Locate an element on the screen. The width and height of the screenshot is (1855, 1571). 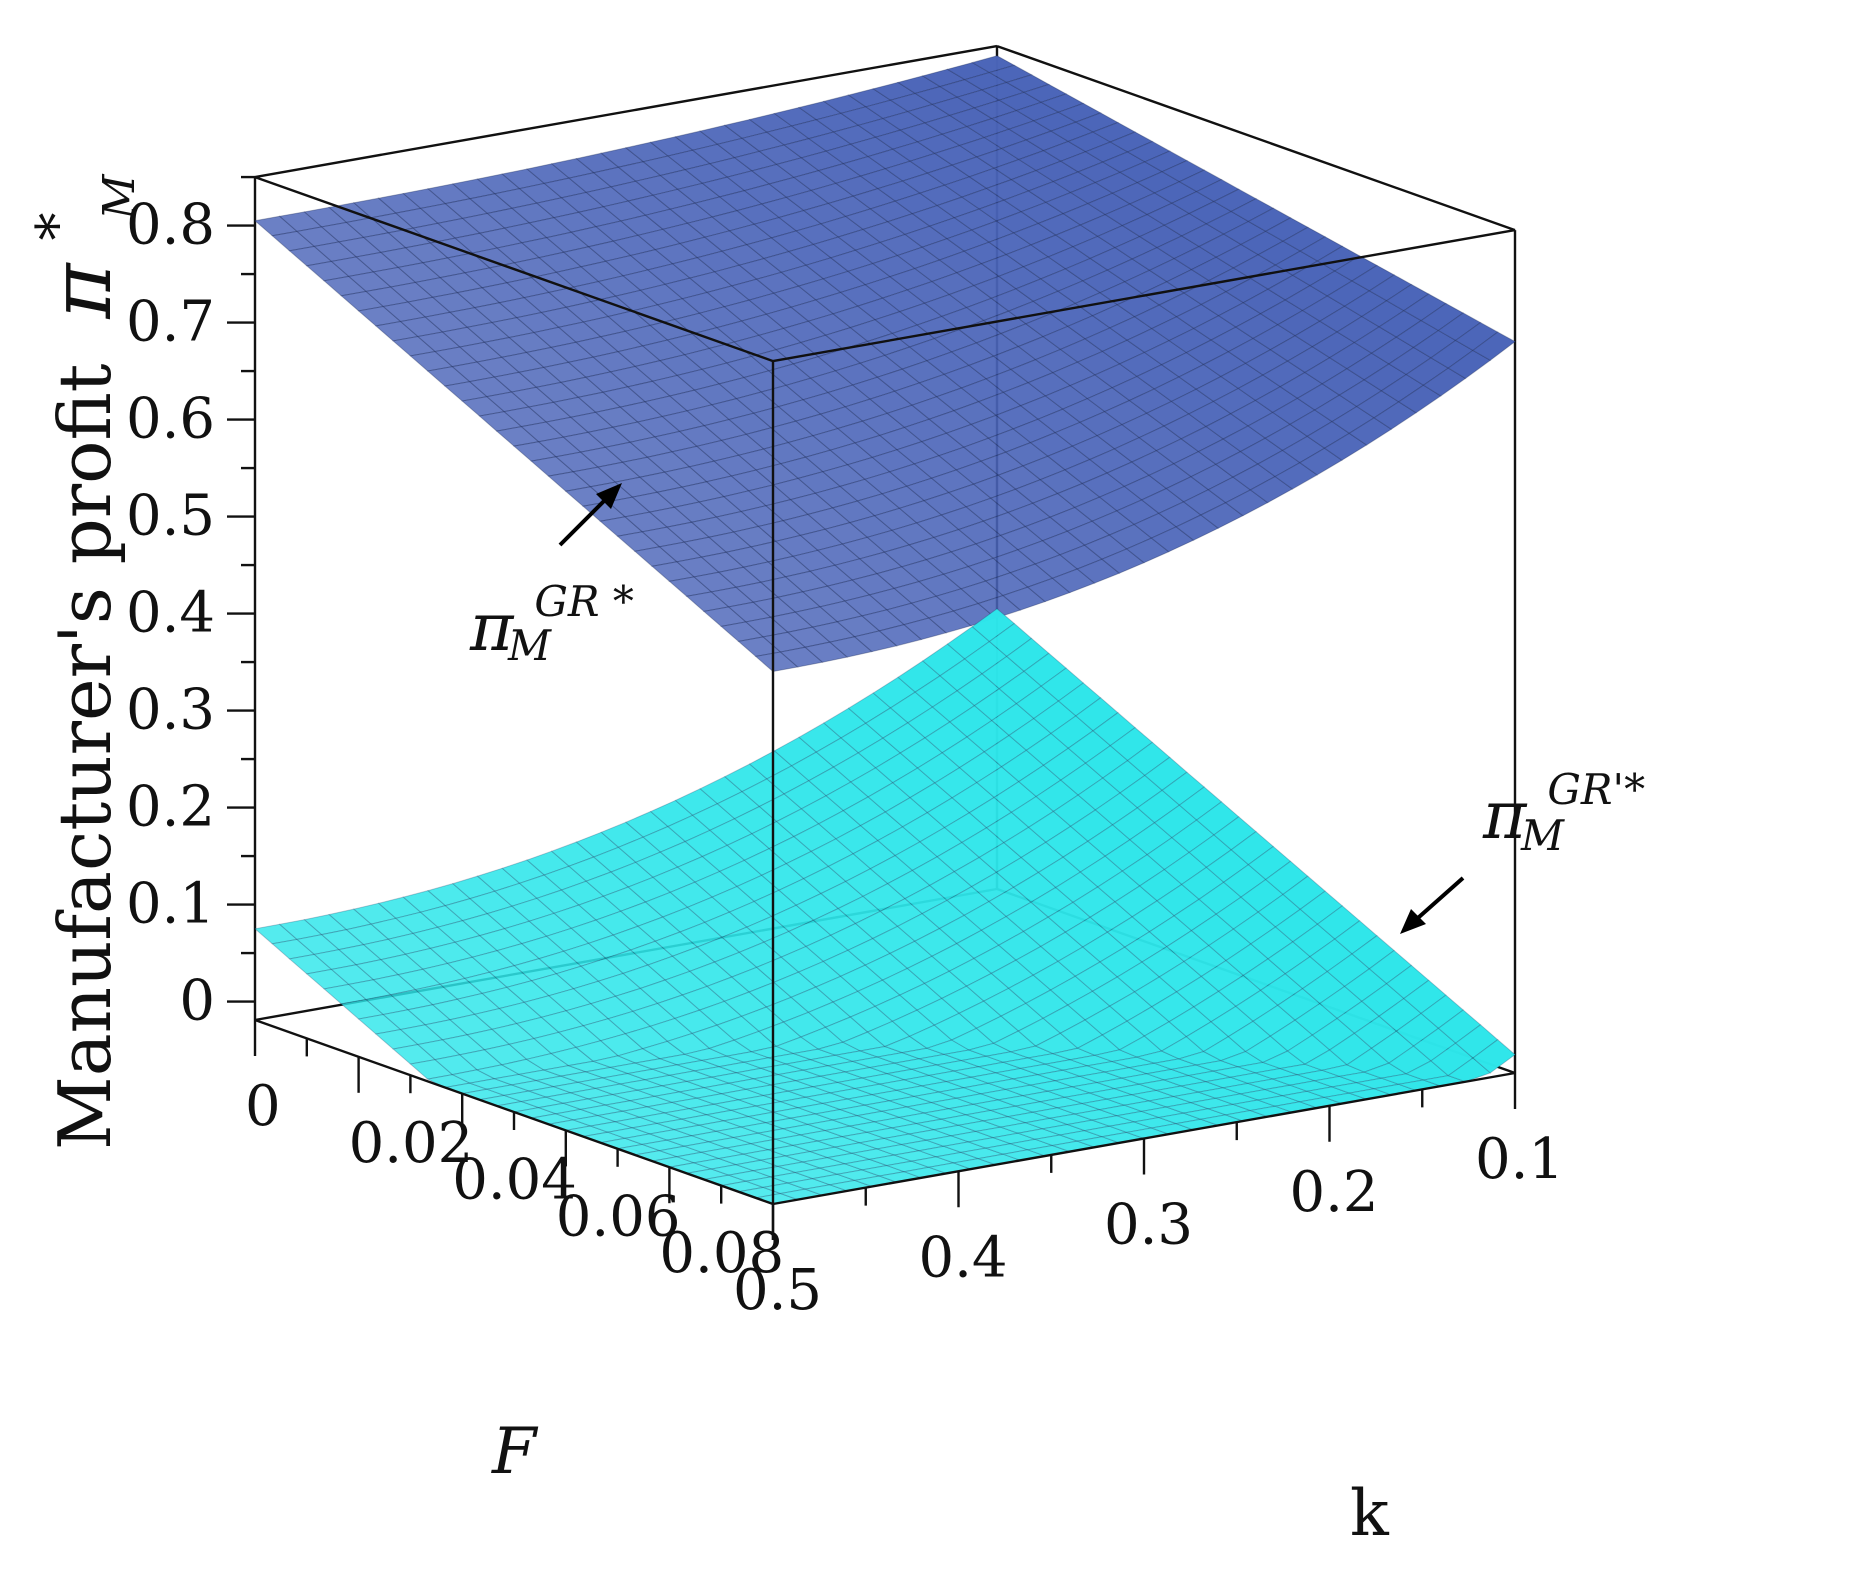
svg-text: π GR * is located at coordinates (551, 621).